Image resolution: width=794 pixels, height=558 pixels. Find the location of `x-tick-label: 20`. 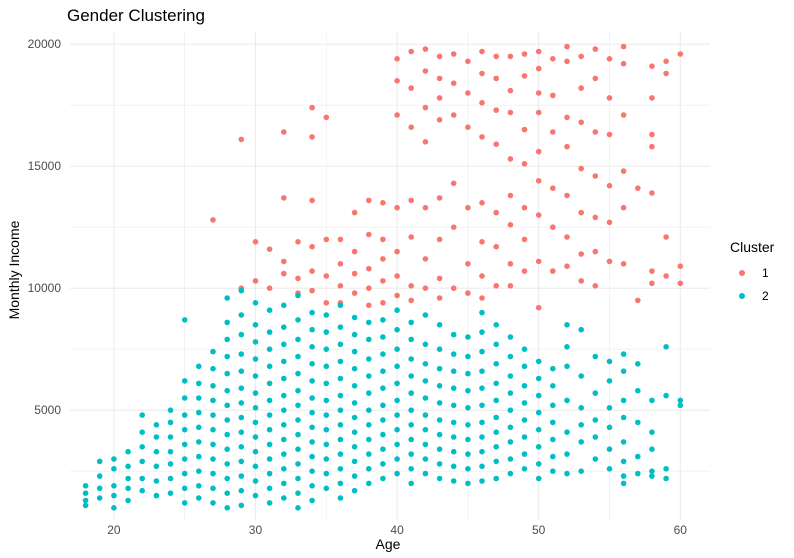

x-tick-label: 20 is located at coordinates (114, 530).